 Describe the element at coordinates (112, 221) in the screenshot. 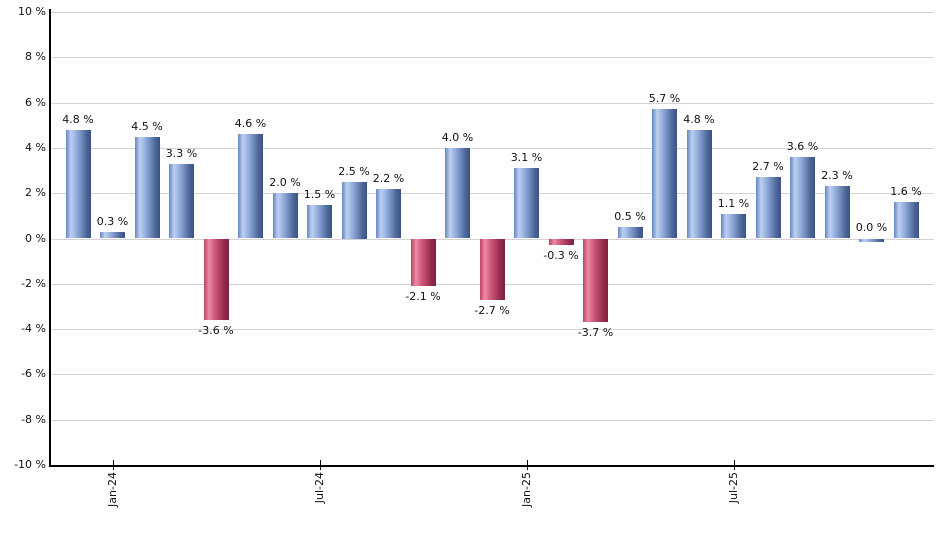

I see `bar-value-label: 0.3 %` at that location.